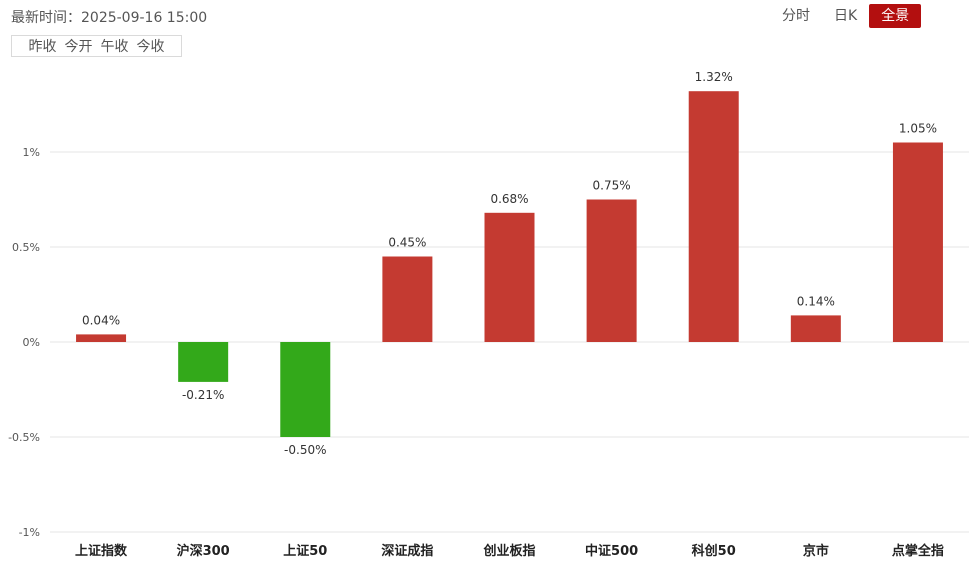  Describe the element at coordinates (305, 551) in the screenshot. I see `category-label: 上证50` at that location.